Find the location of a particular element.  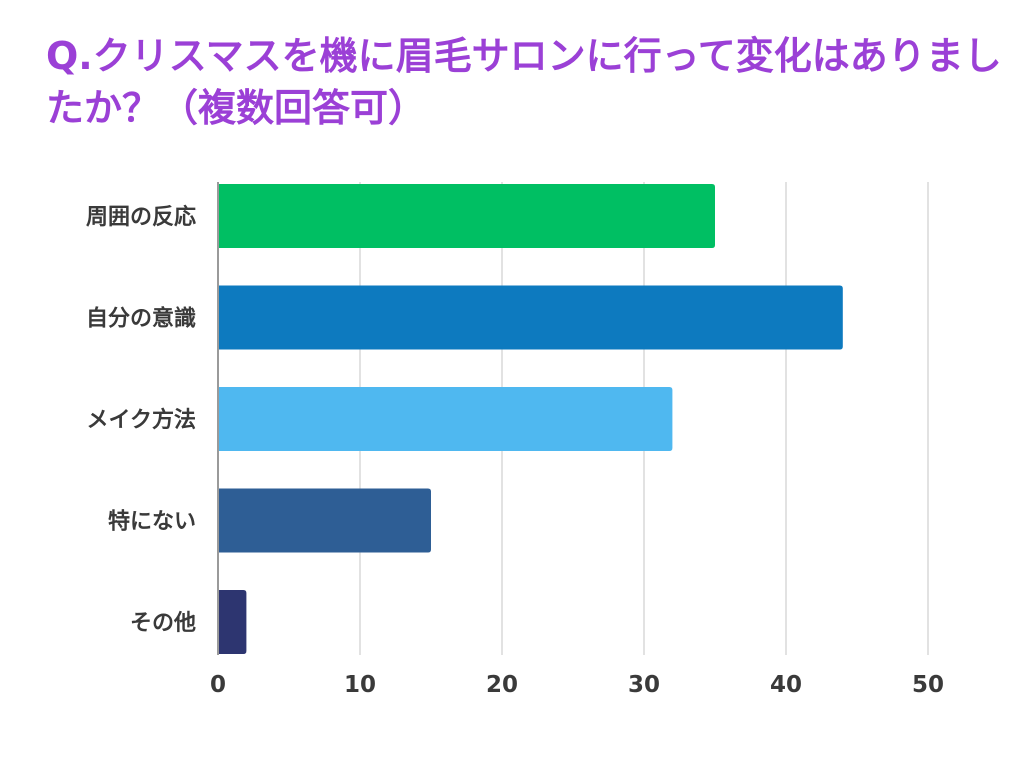

x-tick-label: 0 is located at coordinates (218, 685).